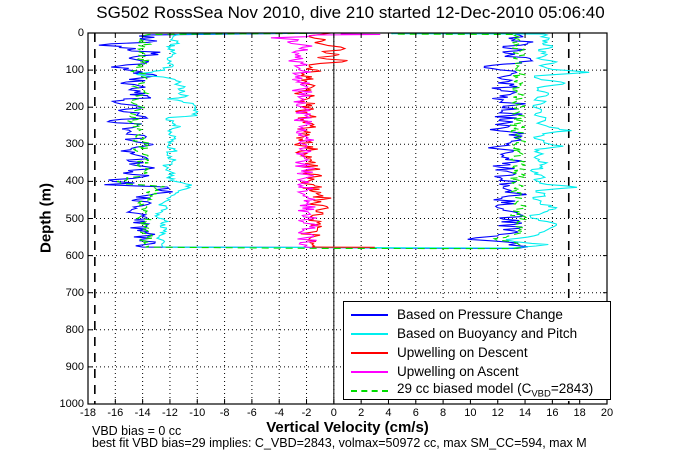 Image resolution: width=681 pixels, height=454 pixels. I want to click on legend-entry: Based on Pressure Change, so click(477, 314).